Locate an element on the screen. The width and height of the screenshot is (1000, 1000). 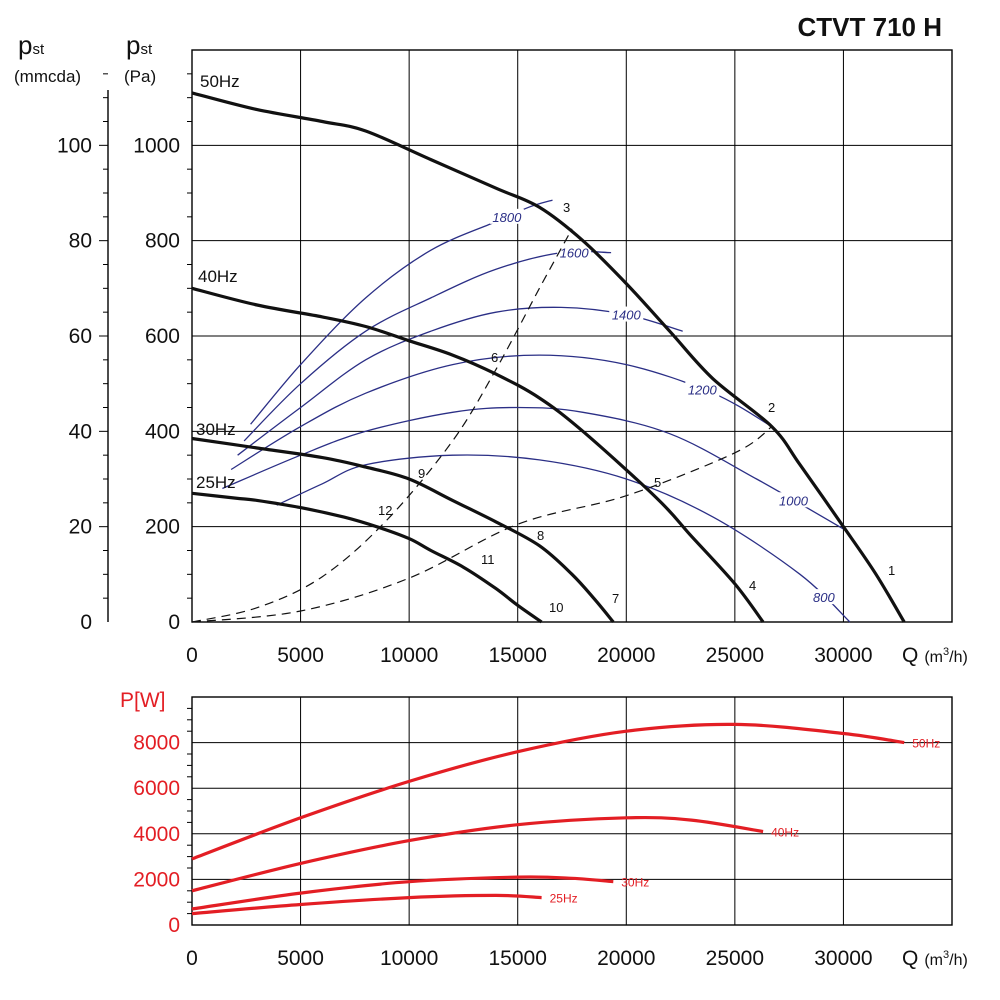
frequency-curve-30Hz is located at coordinates (403, 530).